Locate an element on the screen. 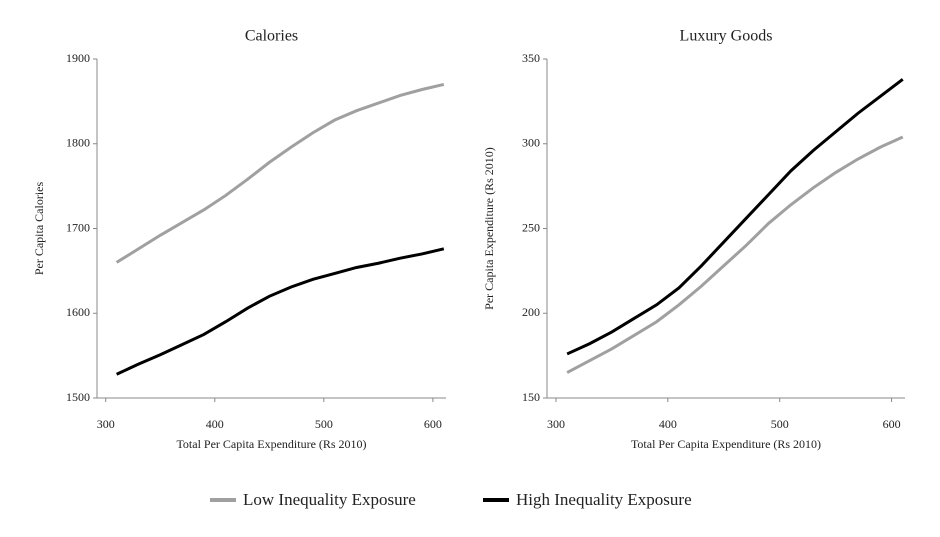  y-axis-label: Per Capita Calories is located at coordinates (39, 229).